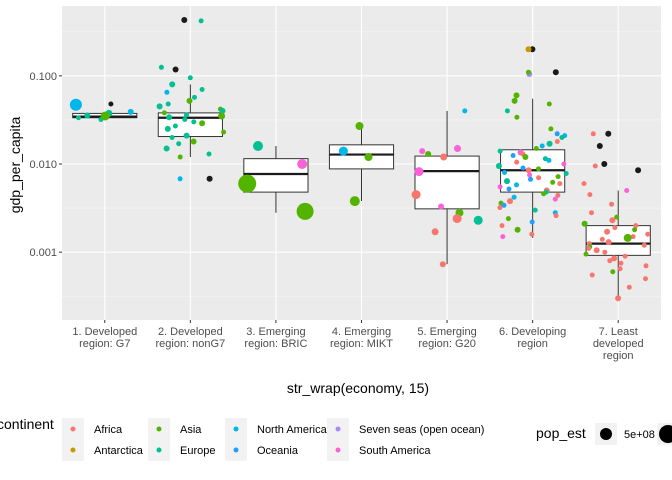 This screenshot has width=672, height=480. What do you see at coordinates (43, 165) in the screenshot?
I see `y-tick-label: 0.010` at bounding box center [43, 165].